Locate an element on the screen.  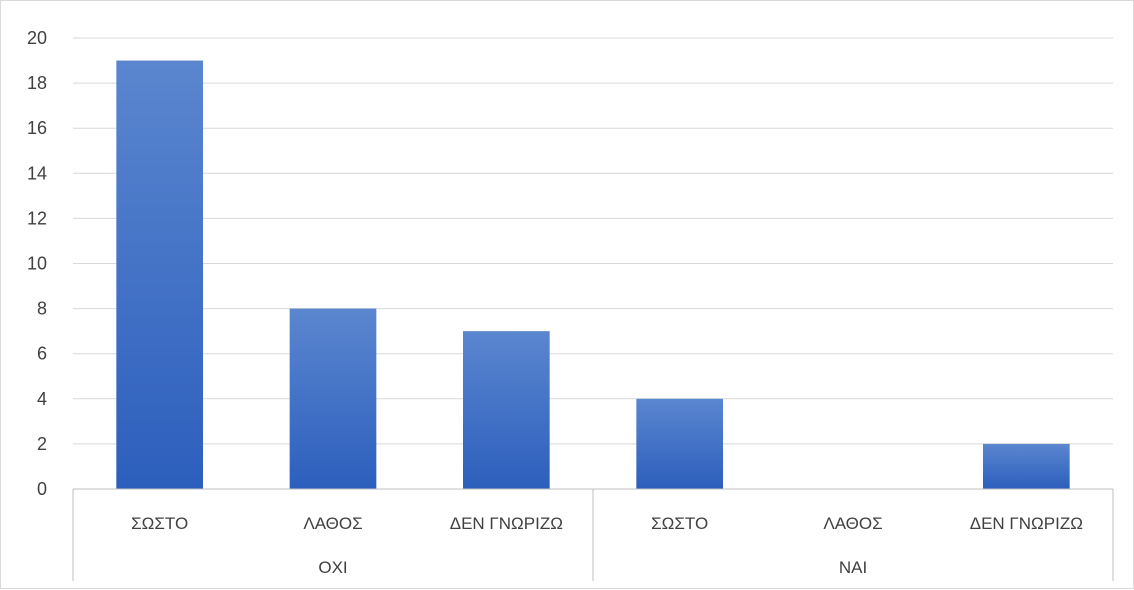
group-label: ΝΑΙ is located at coordinates (853, 567).